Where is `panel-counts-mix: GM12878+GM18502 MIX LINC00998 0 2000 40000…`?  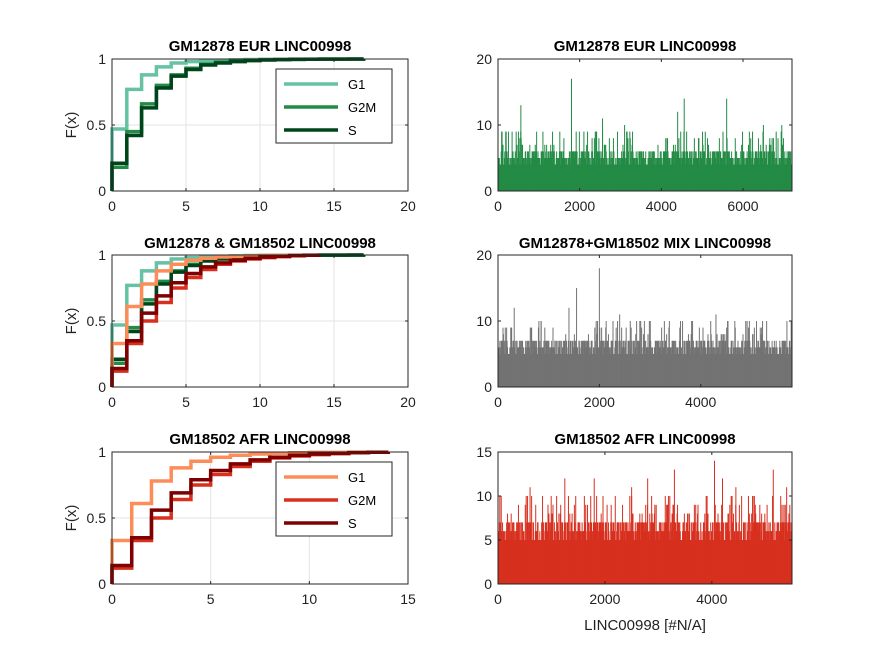 panel-counts-mix: GM12878+GM18502 MIX LINC00998 0 2000 40000… is located at coordinates (634, 322).